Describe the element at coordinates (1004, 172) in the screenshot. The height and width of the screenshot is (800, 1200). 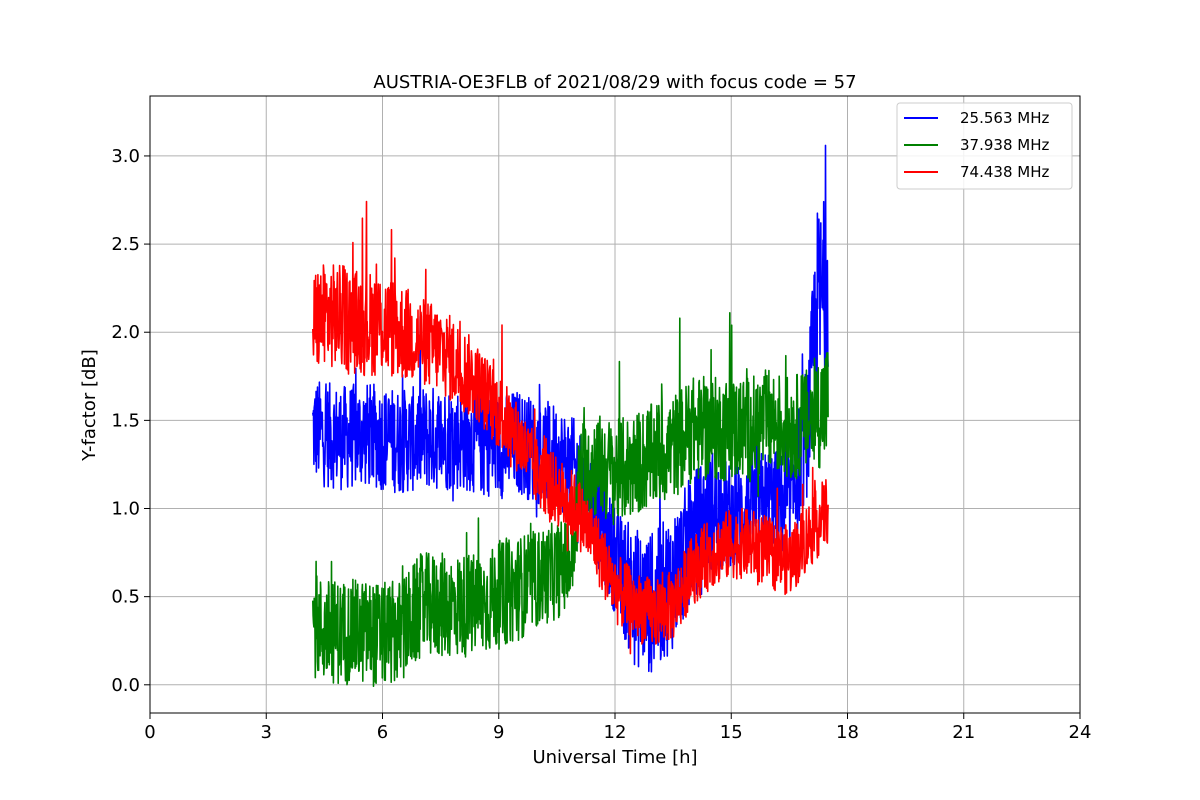
I see `legend-label-2: 74.438 MHz` at that location.